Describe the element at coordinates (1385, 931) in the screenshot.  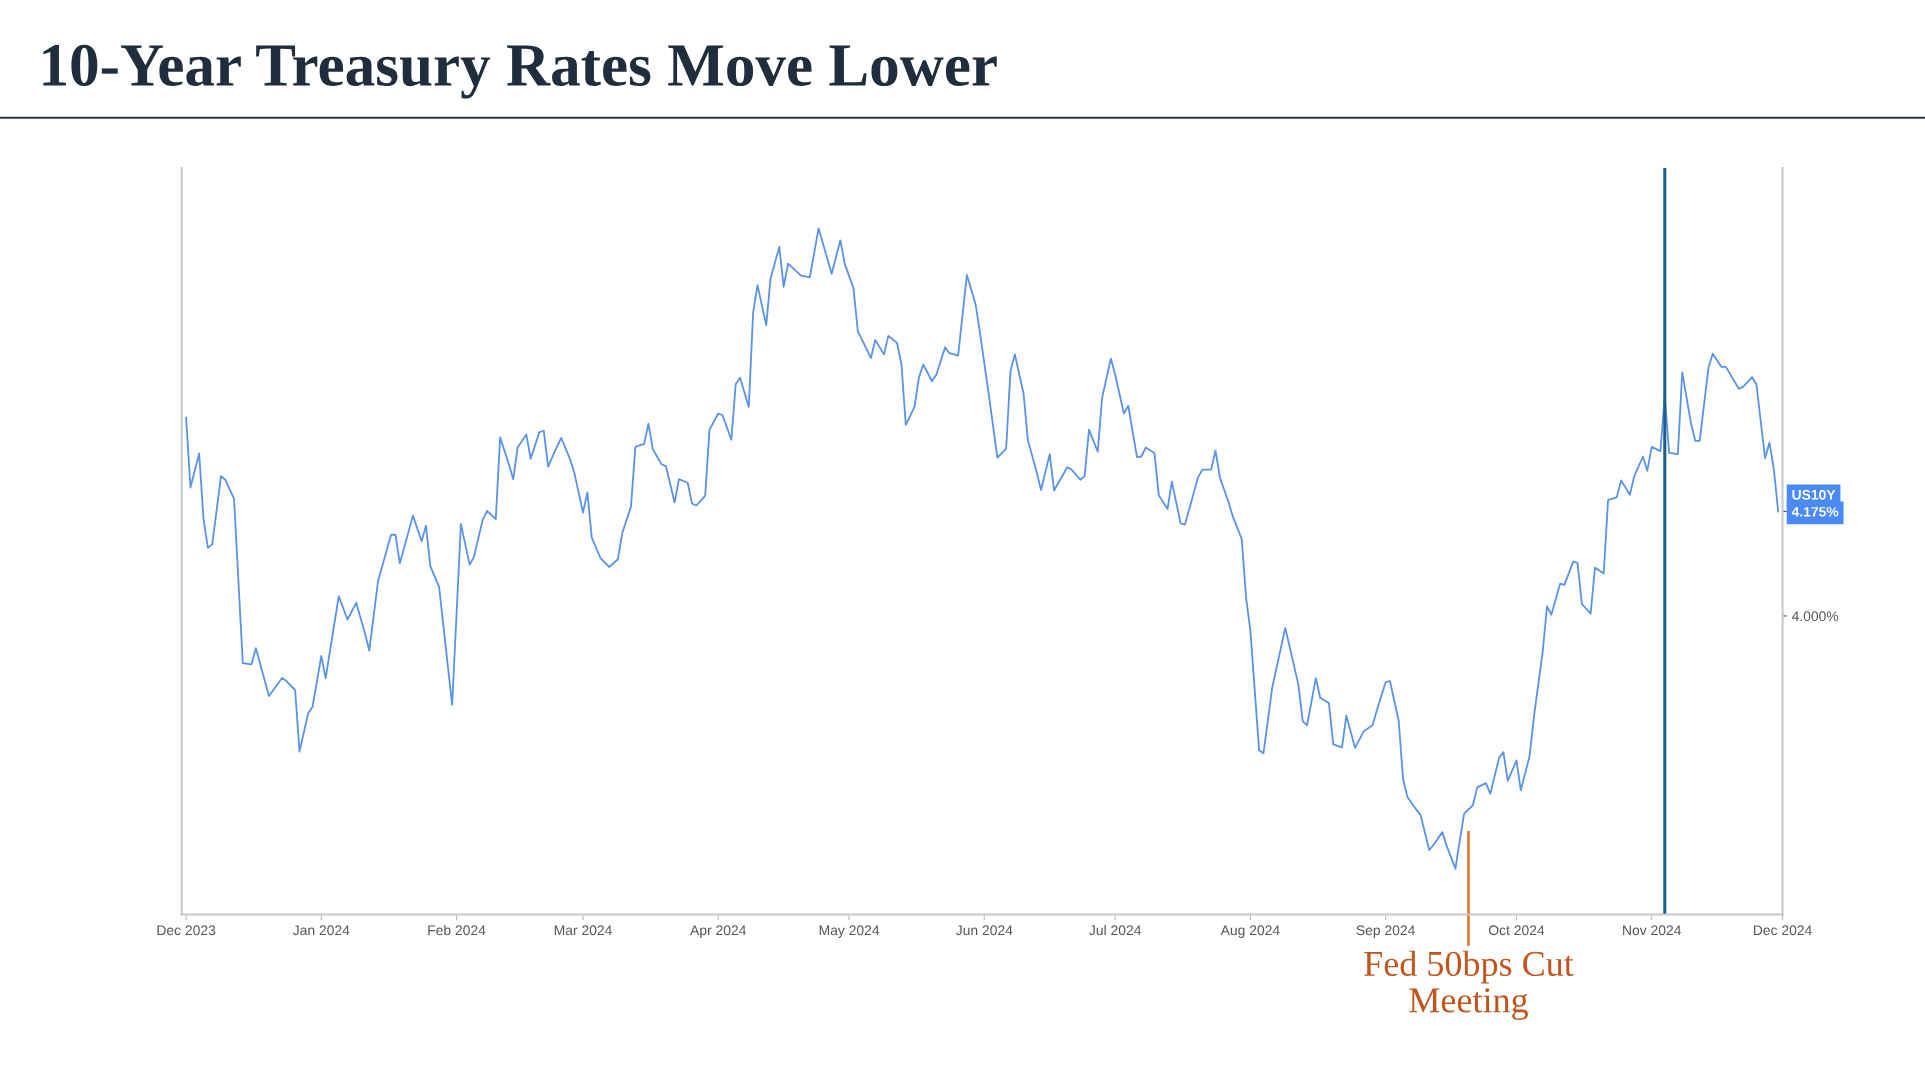
I see `x-tick-label: Sep 2024` at that location.